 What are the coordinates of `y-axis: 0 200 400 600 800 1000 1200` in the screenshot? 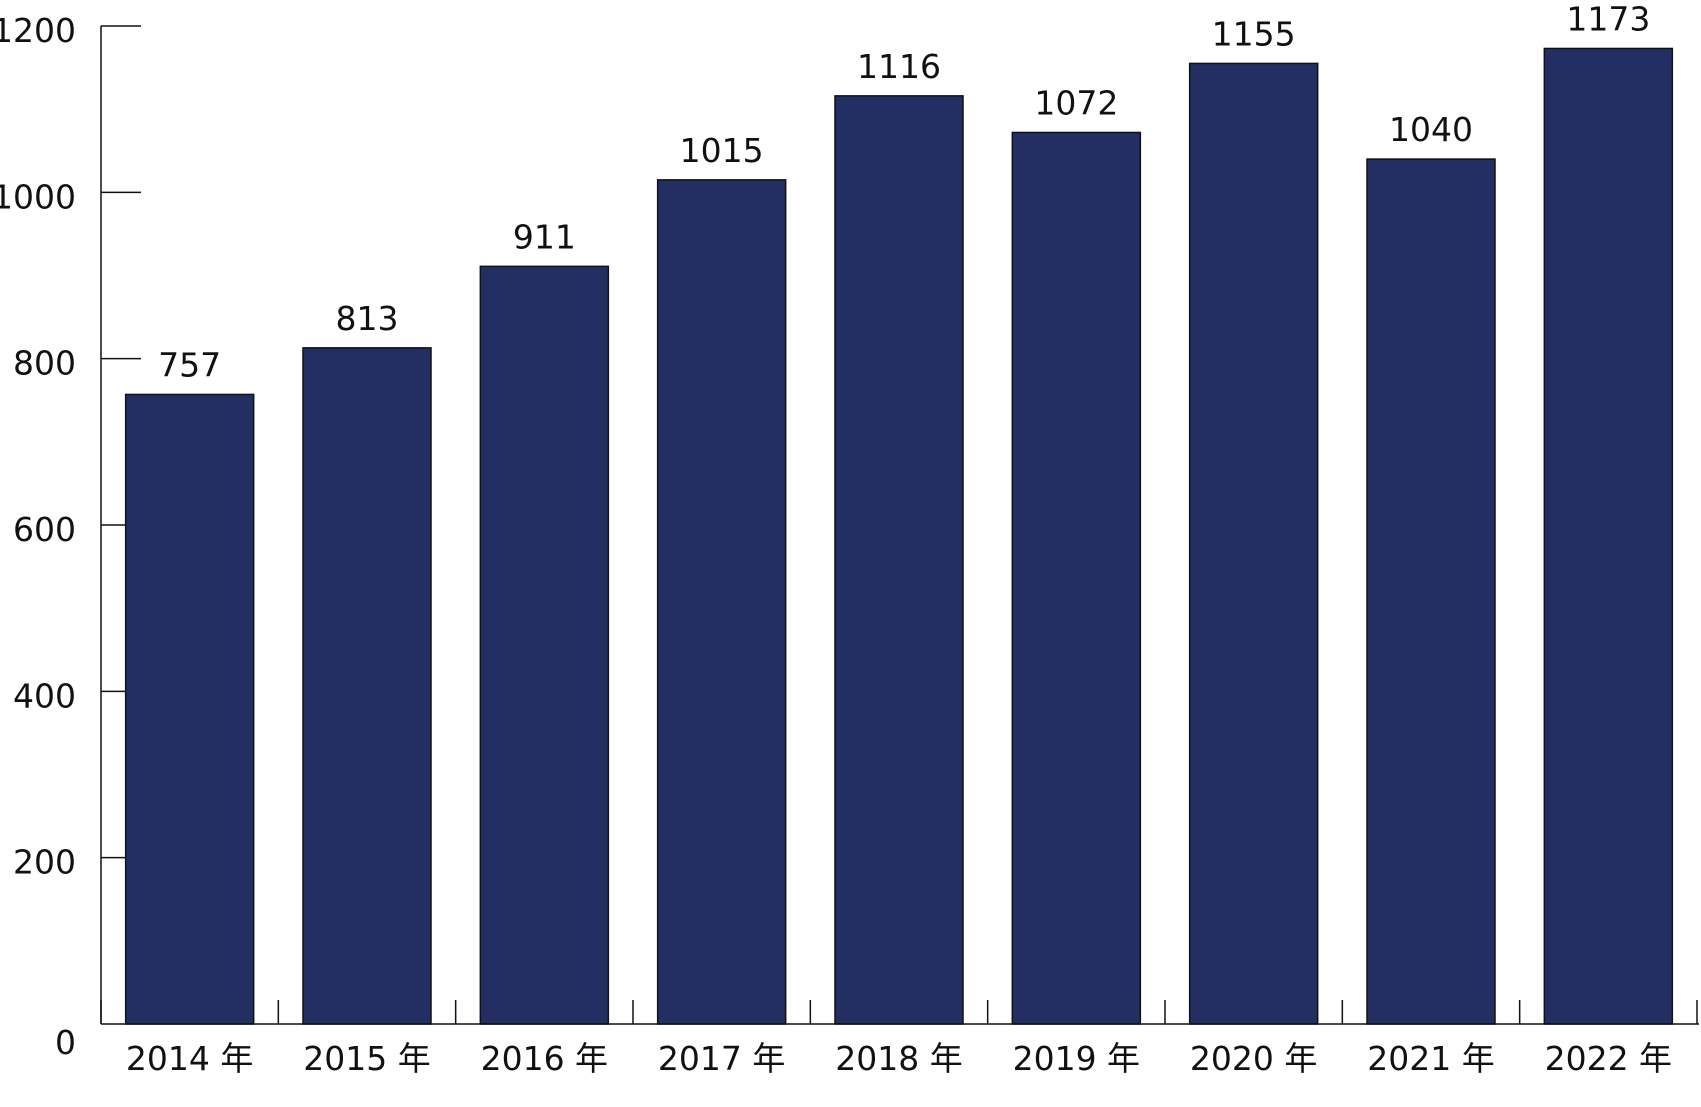 It's located at (70, 536).